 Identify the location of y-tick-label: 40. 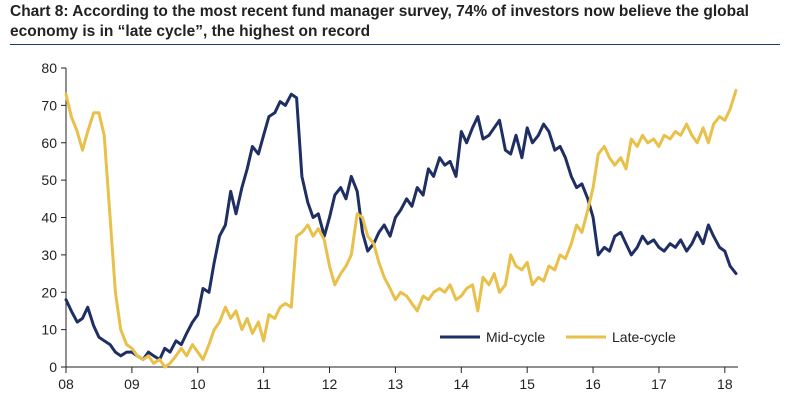
(49, 218).